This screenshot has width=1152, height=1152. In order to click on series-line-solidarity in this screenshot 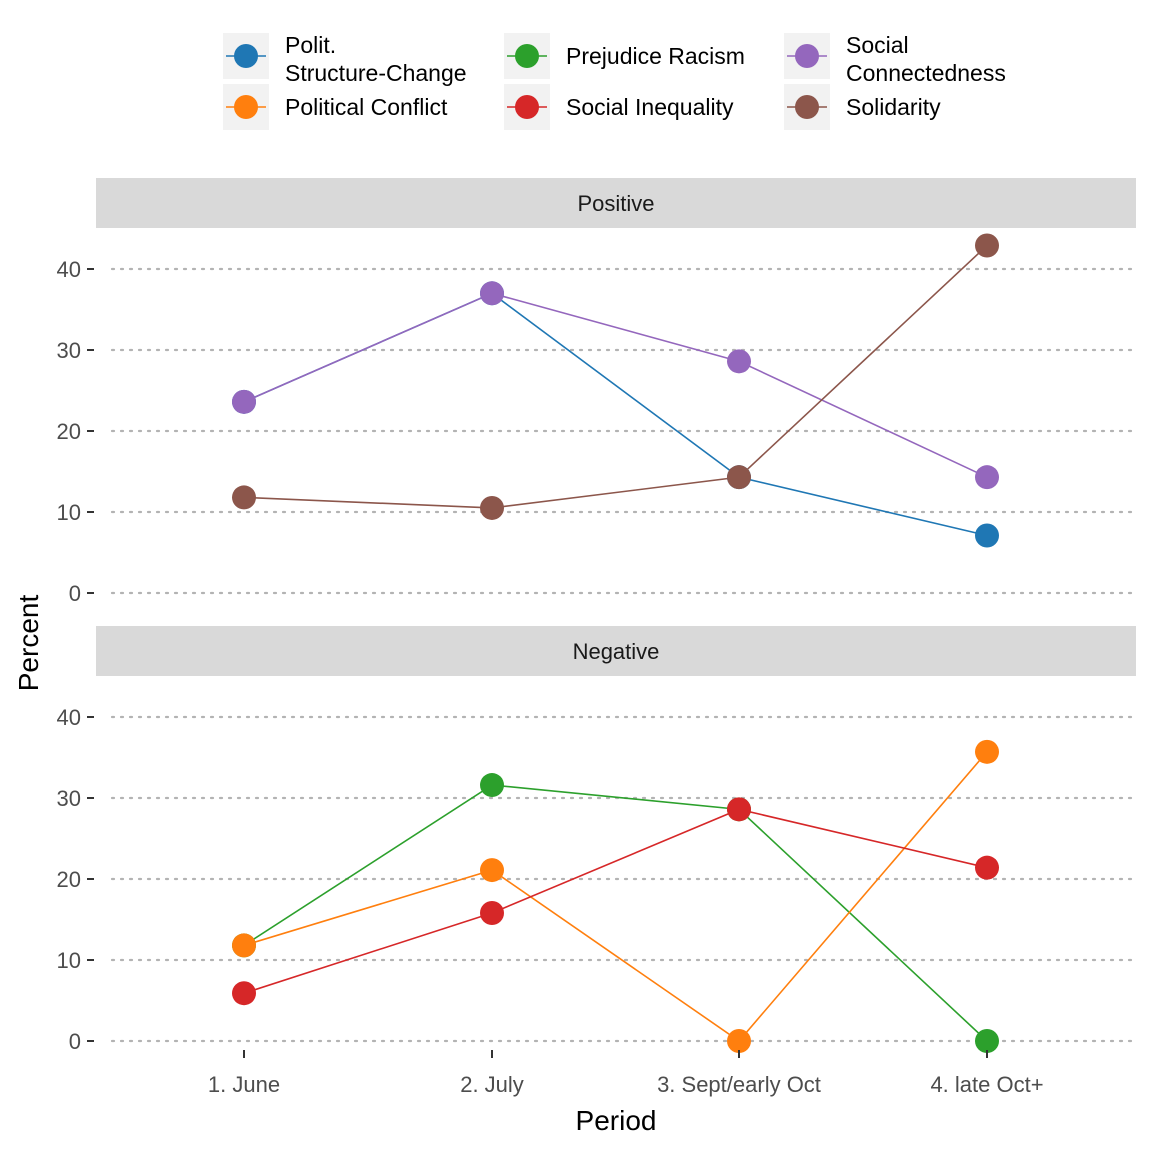, I will do `click(615, 376)`.